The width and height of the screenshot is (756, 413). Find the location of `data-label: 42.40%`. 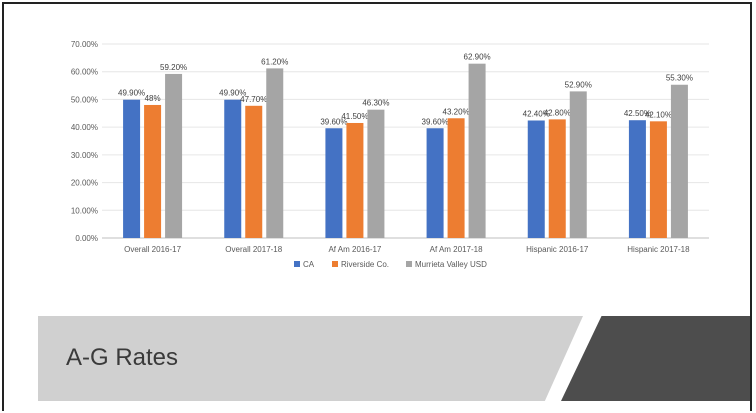

data-label: 42.40% is located at coordinates (536, 113).